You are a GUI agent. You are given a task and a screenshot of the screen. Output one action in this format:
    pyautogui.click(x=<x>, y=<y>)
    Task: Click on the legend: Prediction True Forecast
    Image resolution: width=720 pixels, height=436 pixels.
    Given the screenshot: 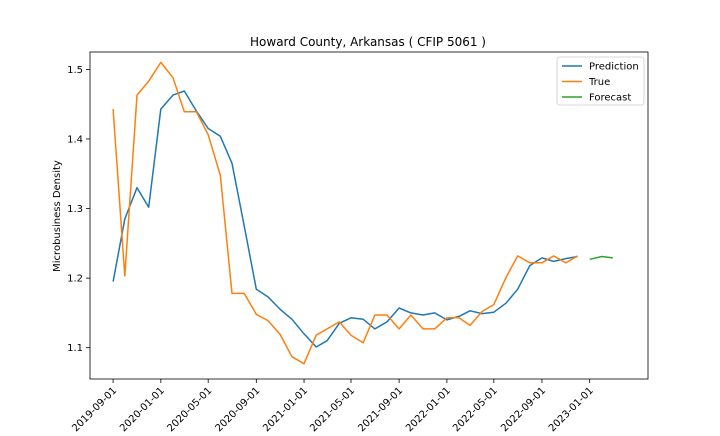 What is the action you would take?
    pyautogui.click(x=600, y=81)
    